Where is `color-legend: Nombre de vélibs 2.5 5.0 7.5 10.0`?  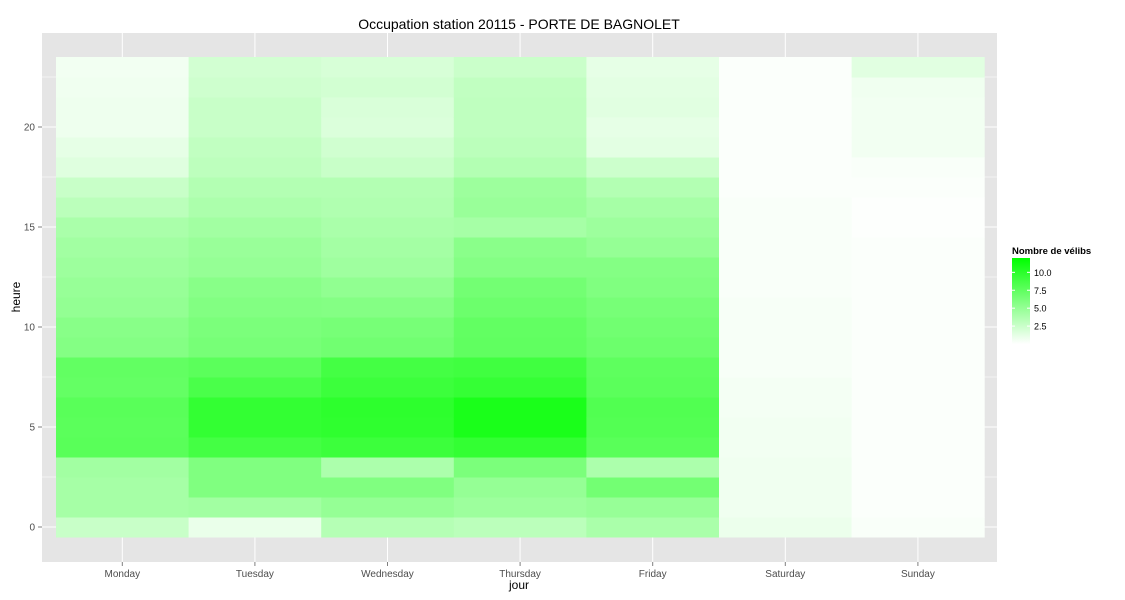
color-legend: Nombre de vélibs 2.5 5.0 7.5 10.0 is located at coordinates (1051, 295).